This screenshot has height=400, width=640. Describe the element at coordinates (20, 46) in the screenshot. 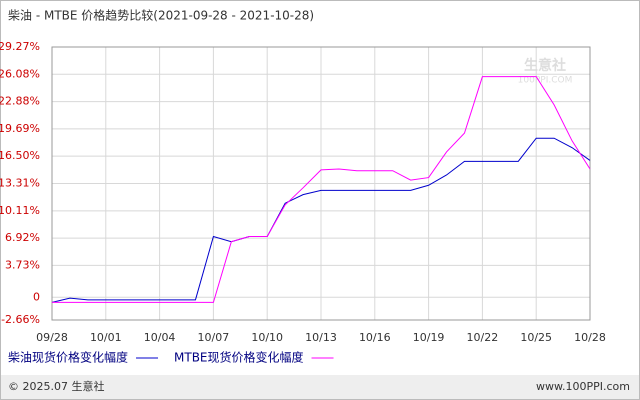

I see `y-tick-label: 29.27%` at that location.